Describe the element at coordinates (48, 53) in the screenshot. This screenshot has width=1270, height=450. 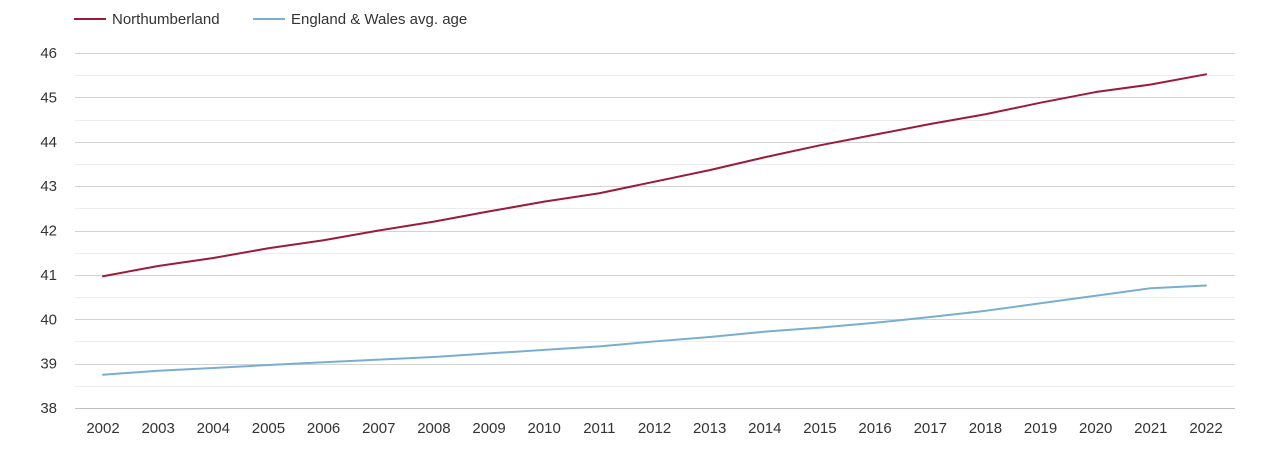
I see `y-tick-label-46: 46` at that location.